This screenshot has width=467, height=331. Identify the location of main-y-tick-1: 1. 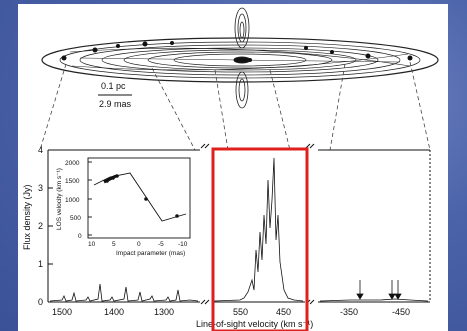
(40, 264).